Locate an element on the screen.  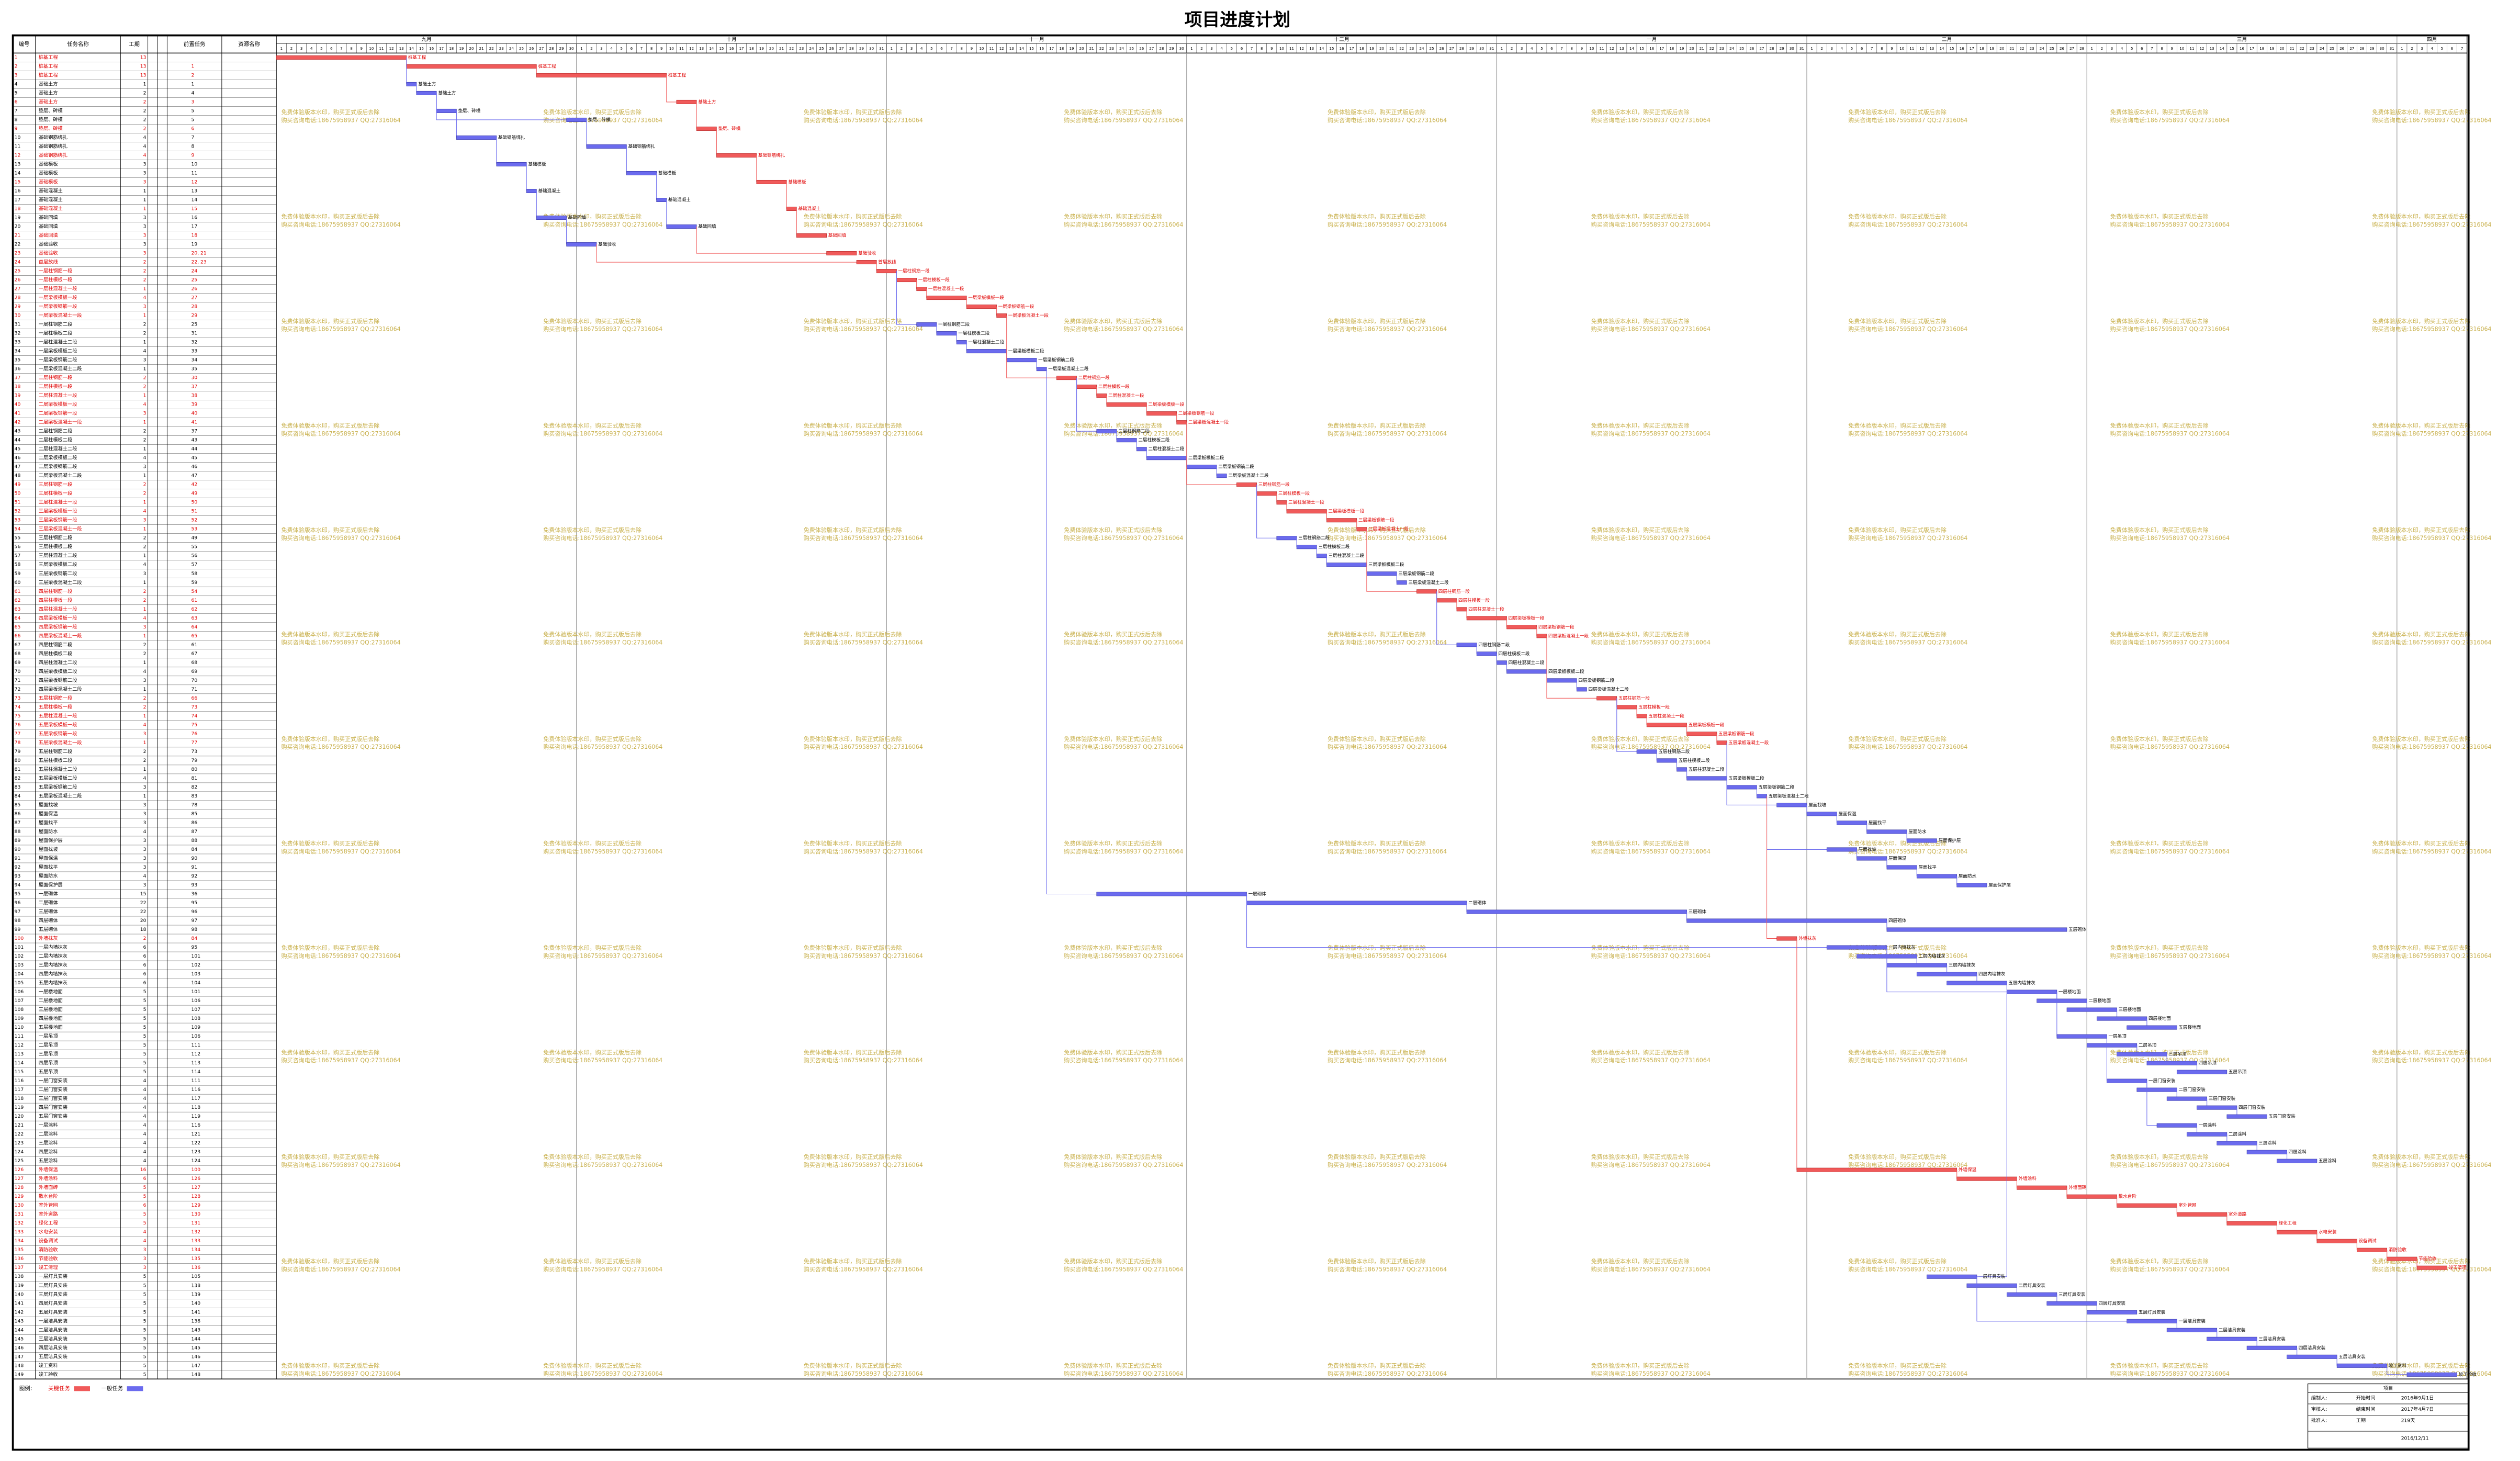
bar-label: 屋面找平 is located at coordinates (1928, 867).